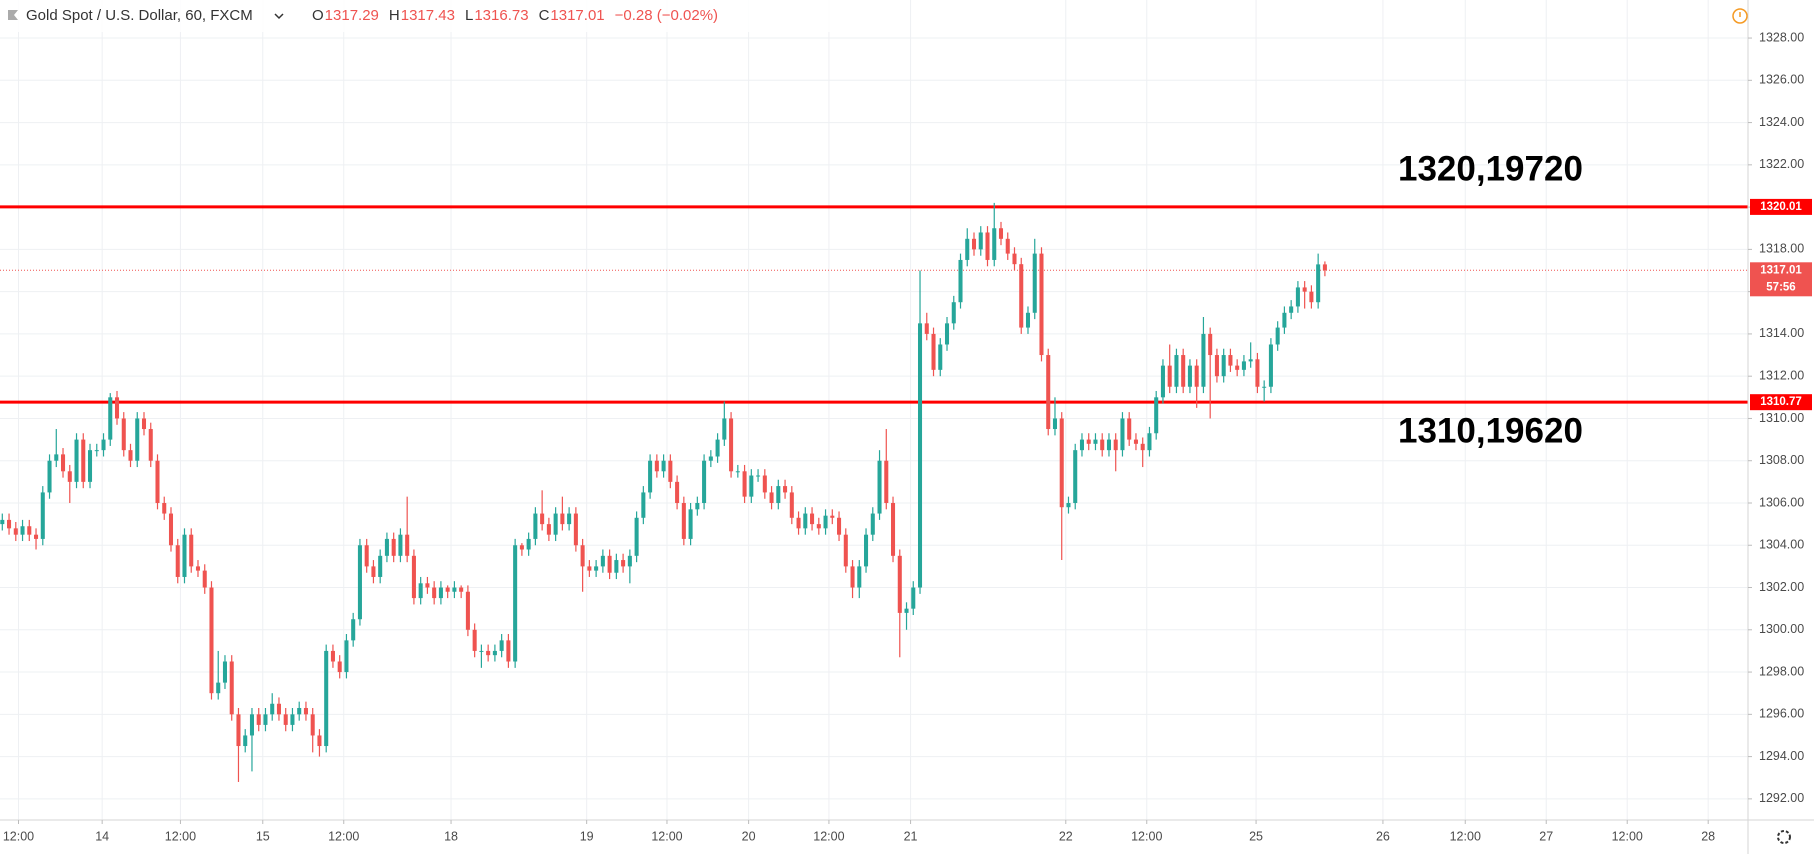  What do you see at coordinates (1781, 756) in the screenshot?
I see `y-tick-label: 1294.00` at bounding box center [1781, 756].